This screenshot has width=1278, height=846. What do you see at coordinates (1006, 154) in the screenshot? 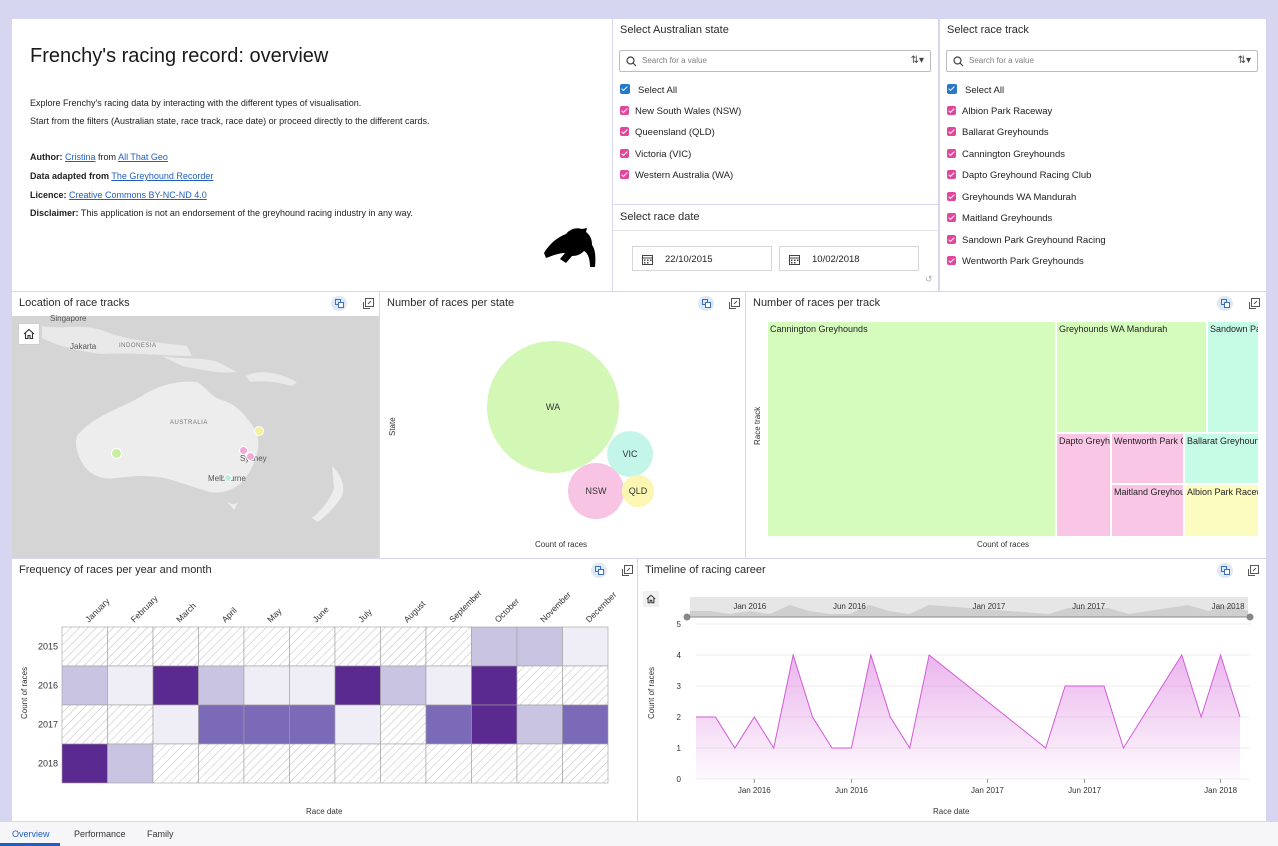
I see `track-option: Cannington Greyhounds` at bounding box center [1006, 154].